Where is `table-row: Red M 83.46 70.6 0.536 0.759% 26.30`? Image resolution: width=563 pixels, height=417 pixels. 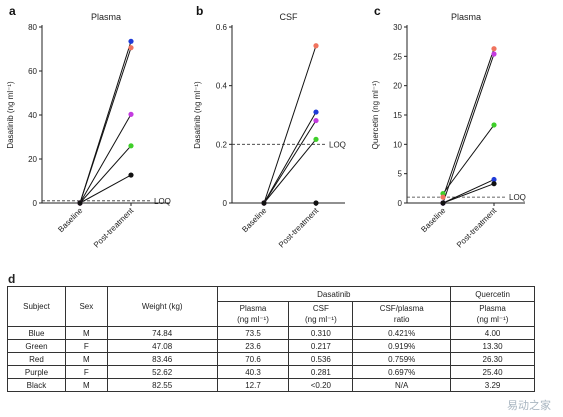
table-row: Red M 83.46 70.6 0.536 0.759% 26.30 is located at coordinates (271, 359).